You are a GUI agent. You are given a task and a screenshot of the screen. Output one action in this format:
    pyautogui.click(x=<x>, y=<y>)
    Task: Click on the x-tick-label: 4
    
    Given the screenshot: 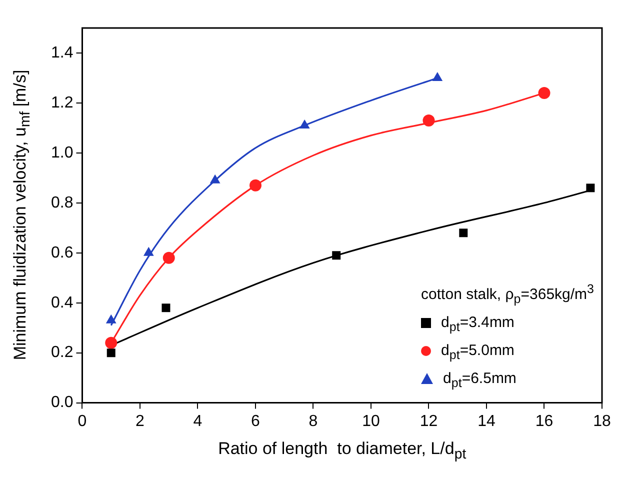 What is the action you would take?
    pyautogui.click(x=197, y=421)
    